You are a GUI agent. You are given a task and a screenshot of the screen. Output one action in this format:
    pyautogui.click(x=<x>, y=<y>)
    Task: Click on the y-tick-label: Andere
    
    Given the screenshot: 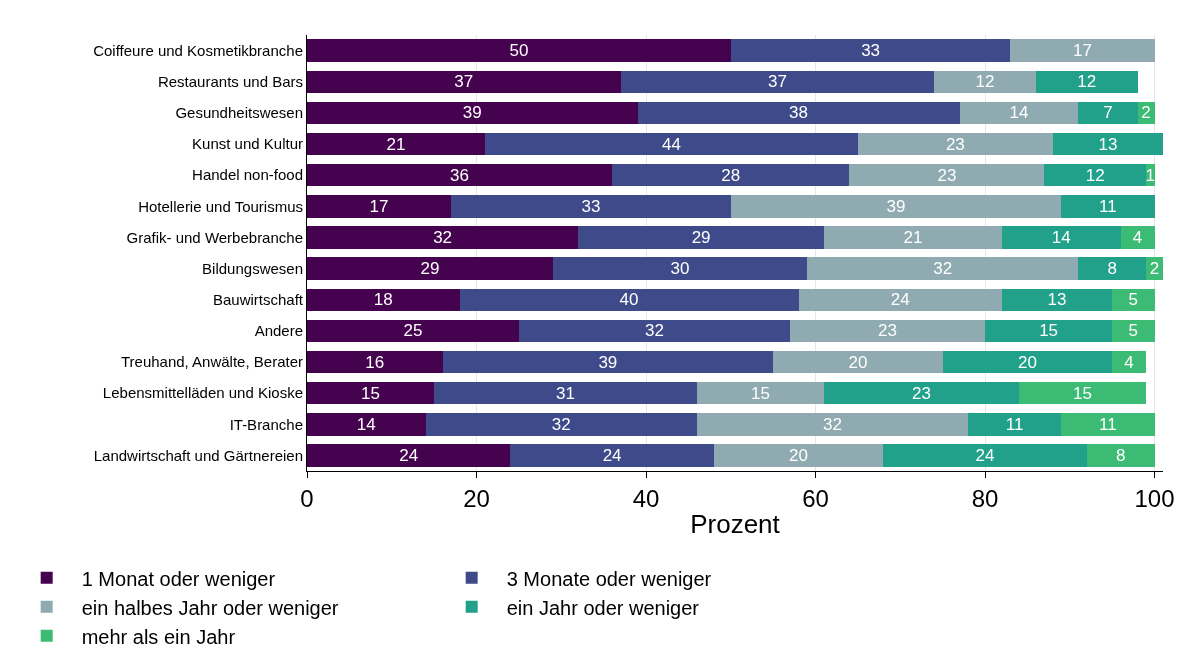 What is the action you would take?
    pyautogui.click(x=278, y=331)
    